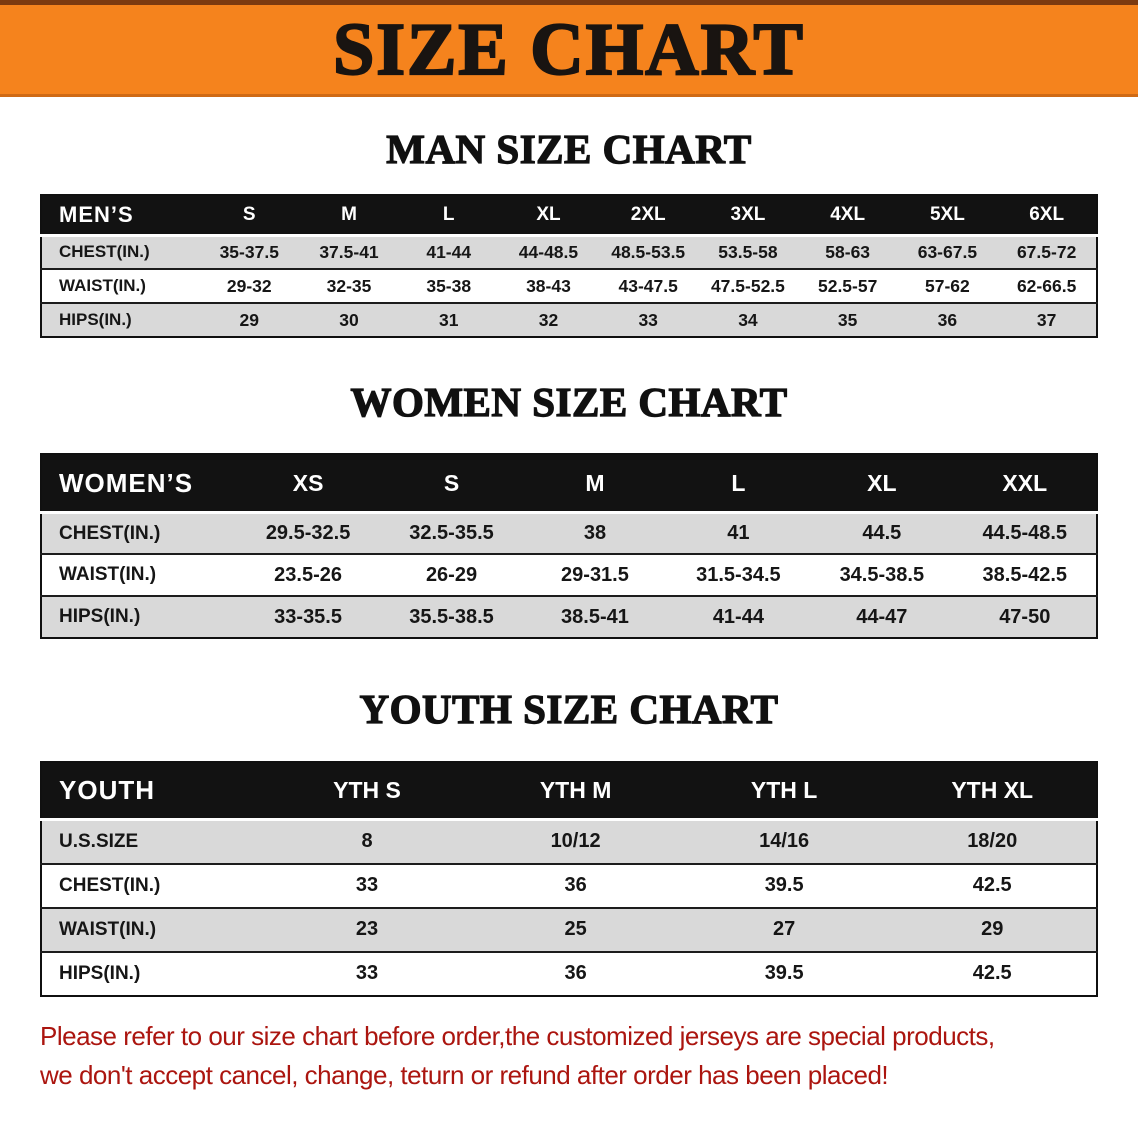 The width and height of the screenshot is (1138, 1132). I want to click on size-column-header: XS, so click(308, 482).